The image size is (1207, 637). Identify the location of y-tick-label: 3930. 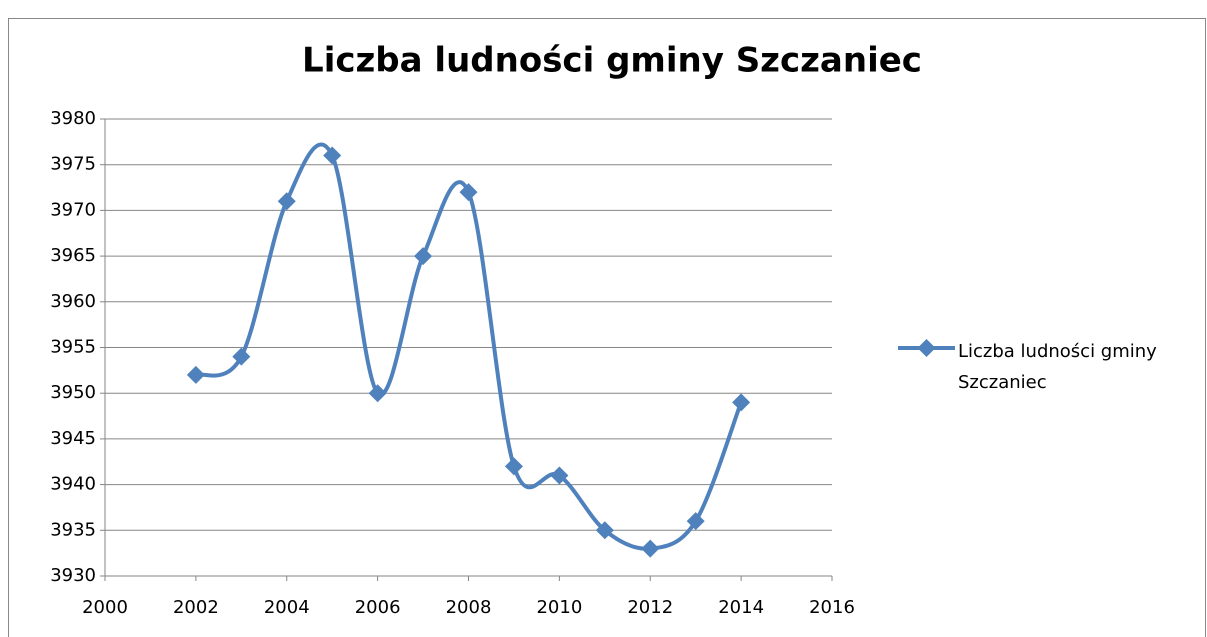
(73, 575).